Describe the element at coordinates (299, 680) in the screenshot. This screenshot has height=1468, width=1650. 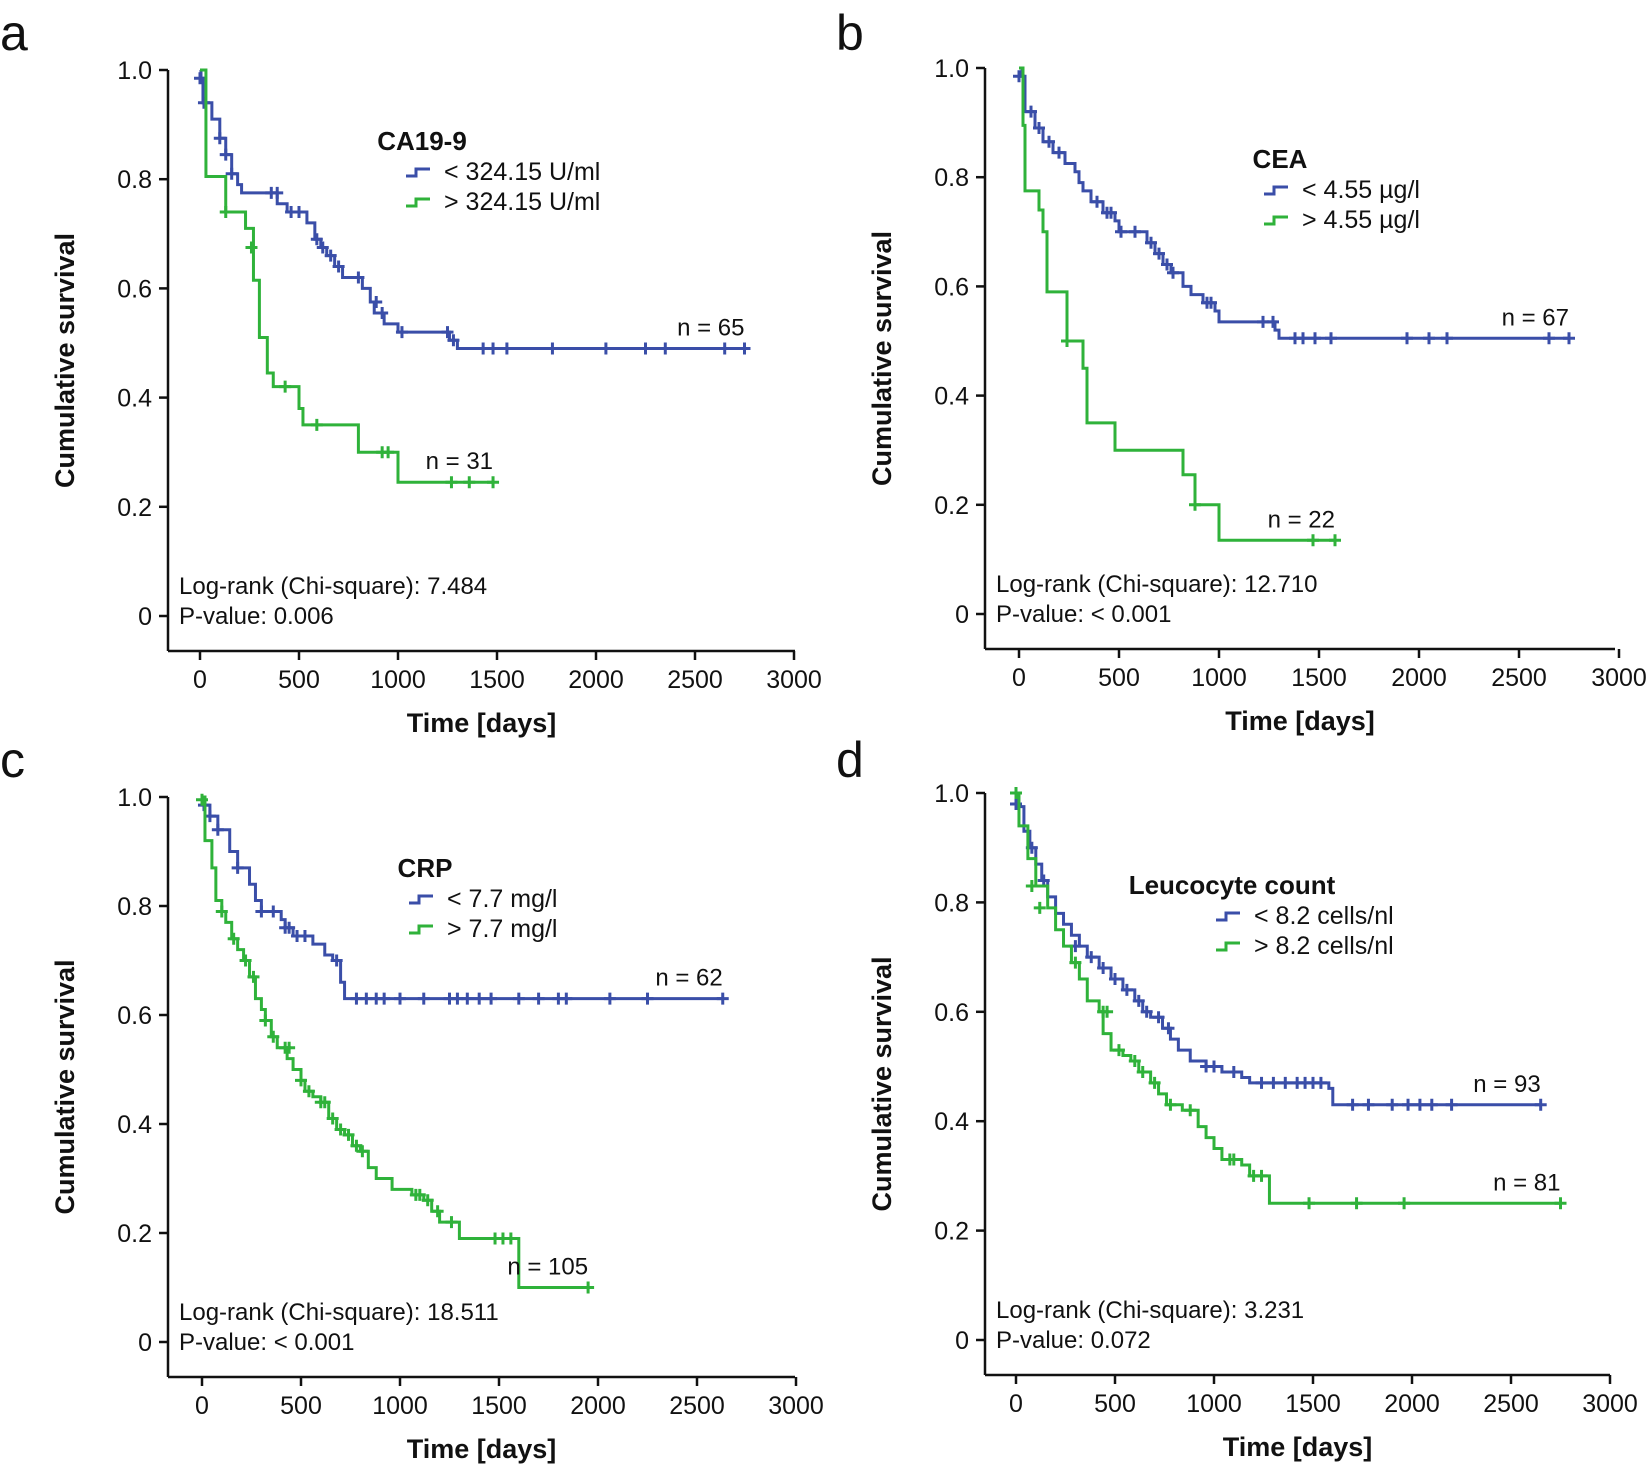
I see `x-tick-label: 500` at that location.